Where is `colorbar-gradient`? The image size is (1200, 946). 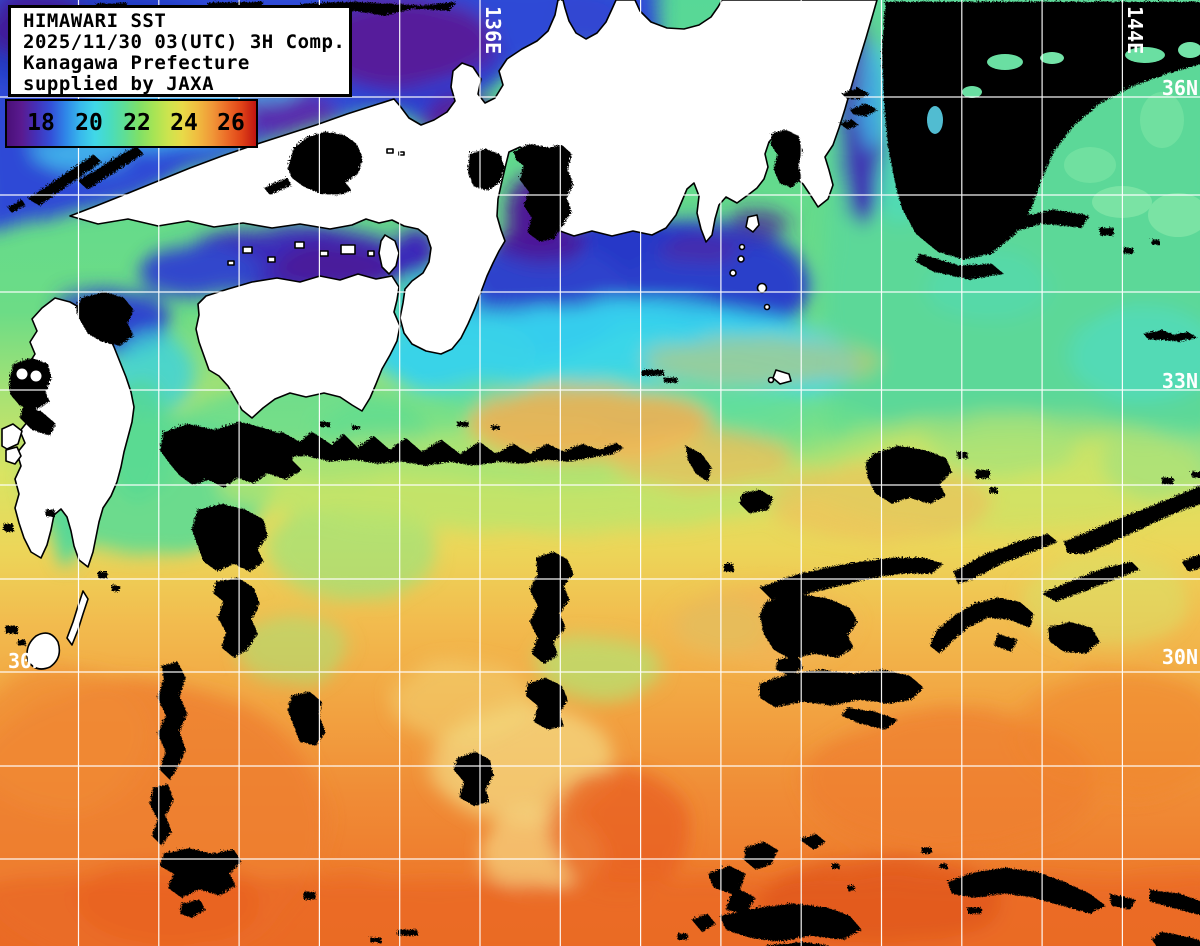
colorbar-gradient is located at coordinates (131, 123).